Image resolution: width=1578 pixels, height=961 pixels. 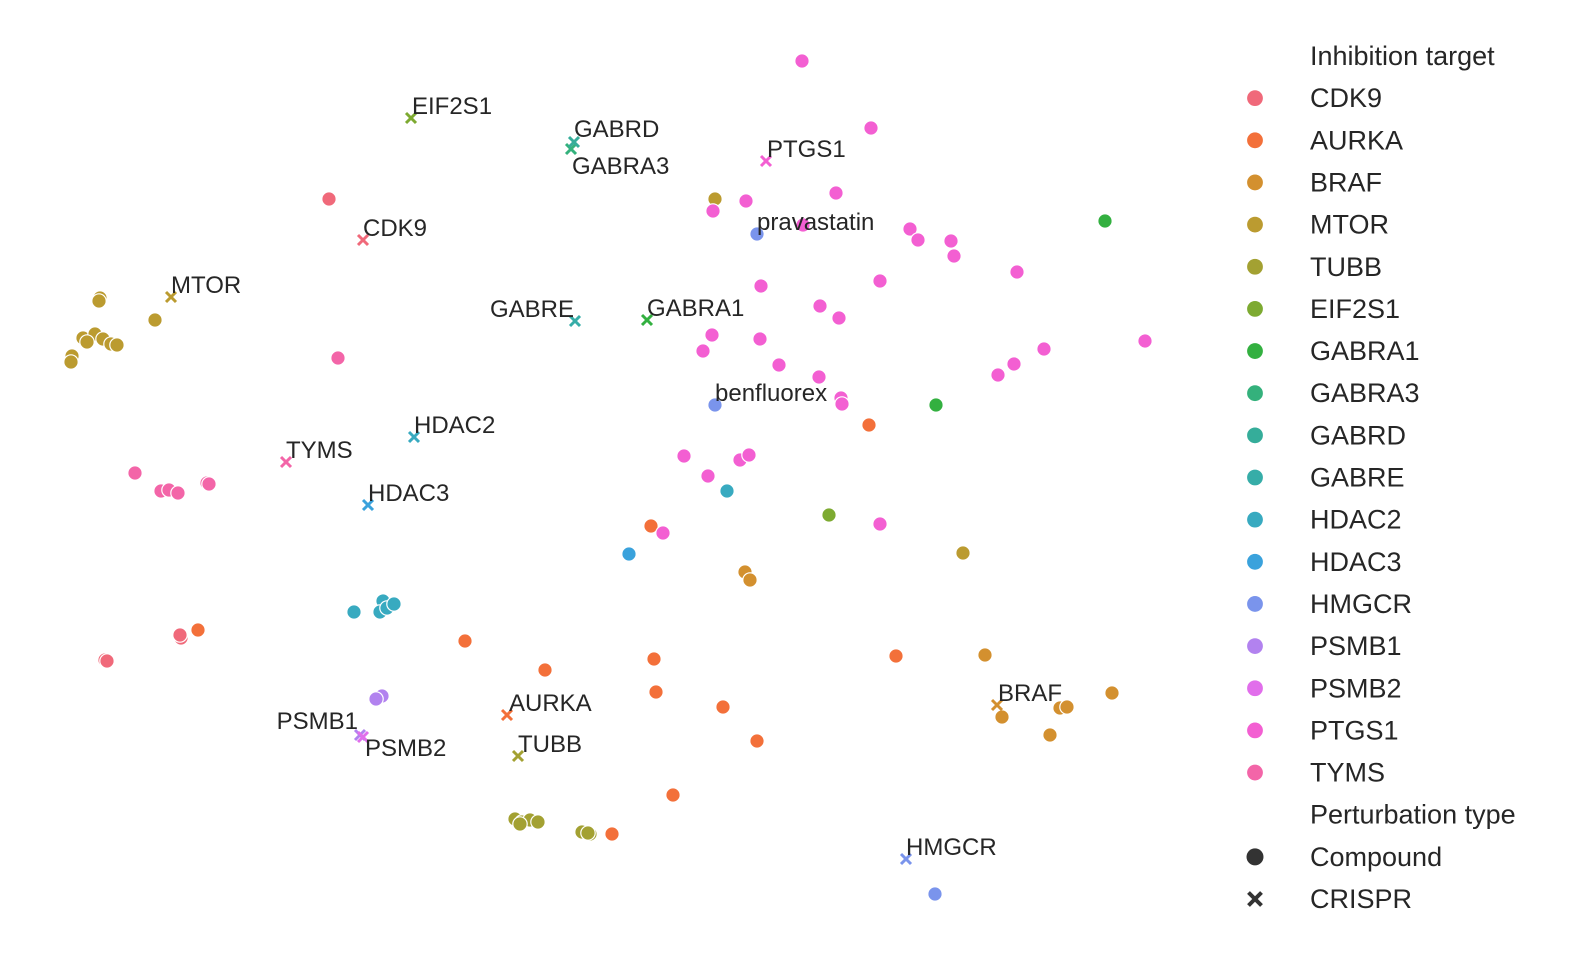 I want to click on point-psmb2-crispr, so click(x=363, y=737).